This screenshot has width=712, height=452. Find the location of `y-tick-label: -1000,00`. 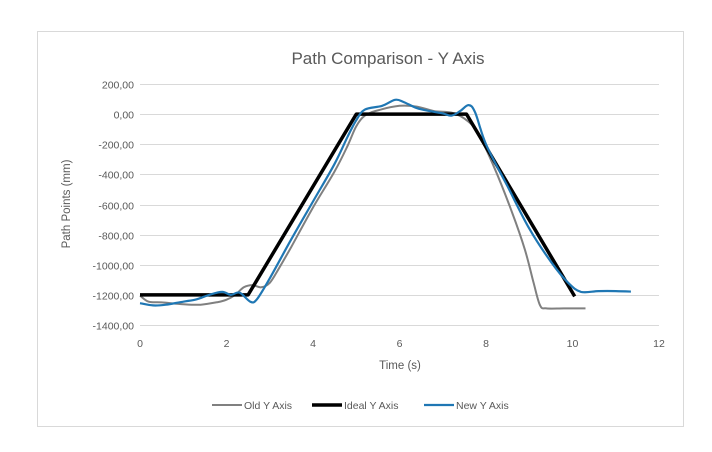

y-tick-label: -1000,00 is located at coordinates (114, 267).